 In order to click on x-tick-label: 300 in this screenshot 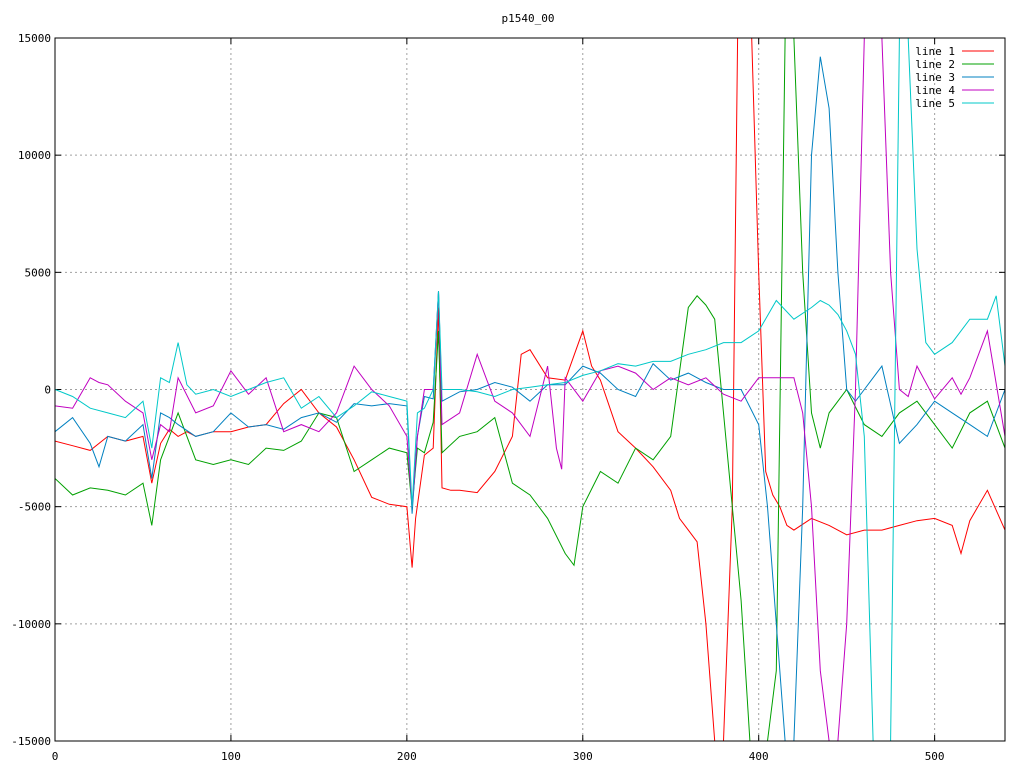, I will do `click(583, 756)`.